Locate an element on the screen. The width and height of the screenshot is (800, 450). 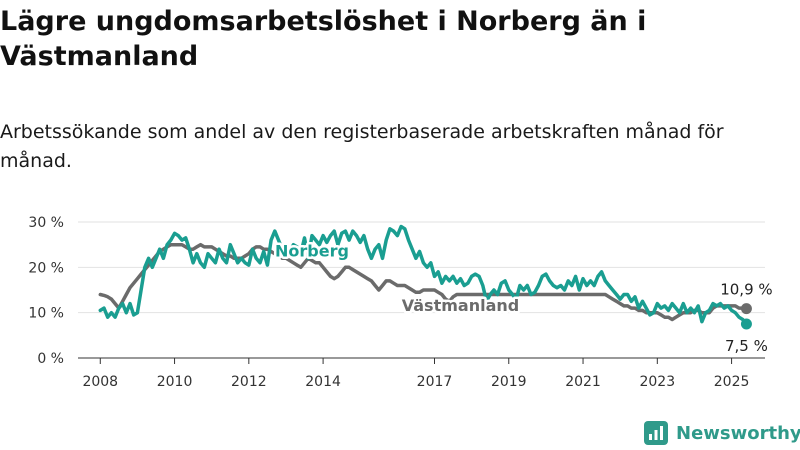
annotation-label: 10,9 % is located at coordinates (746, 290).